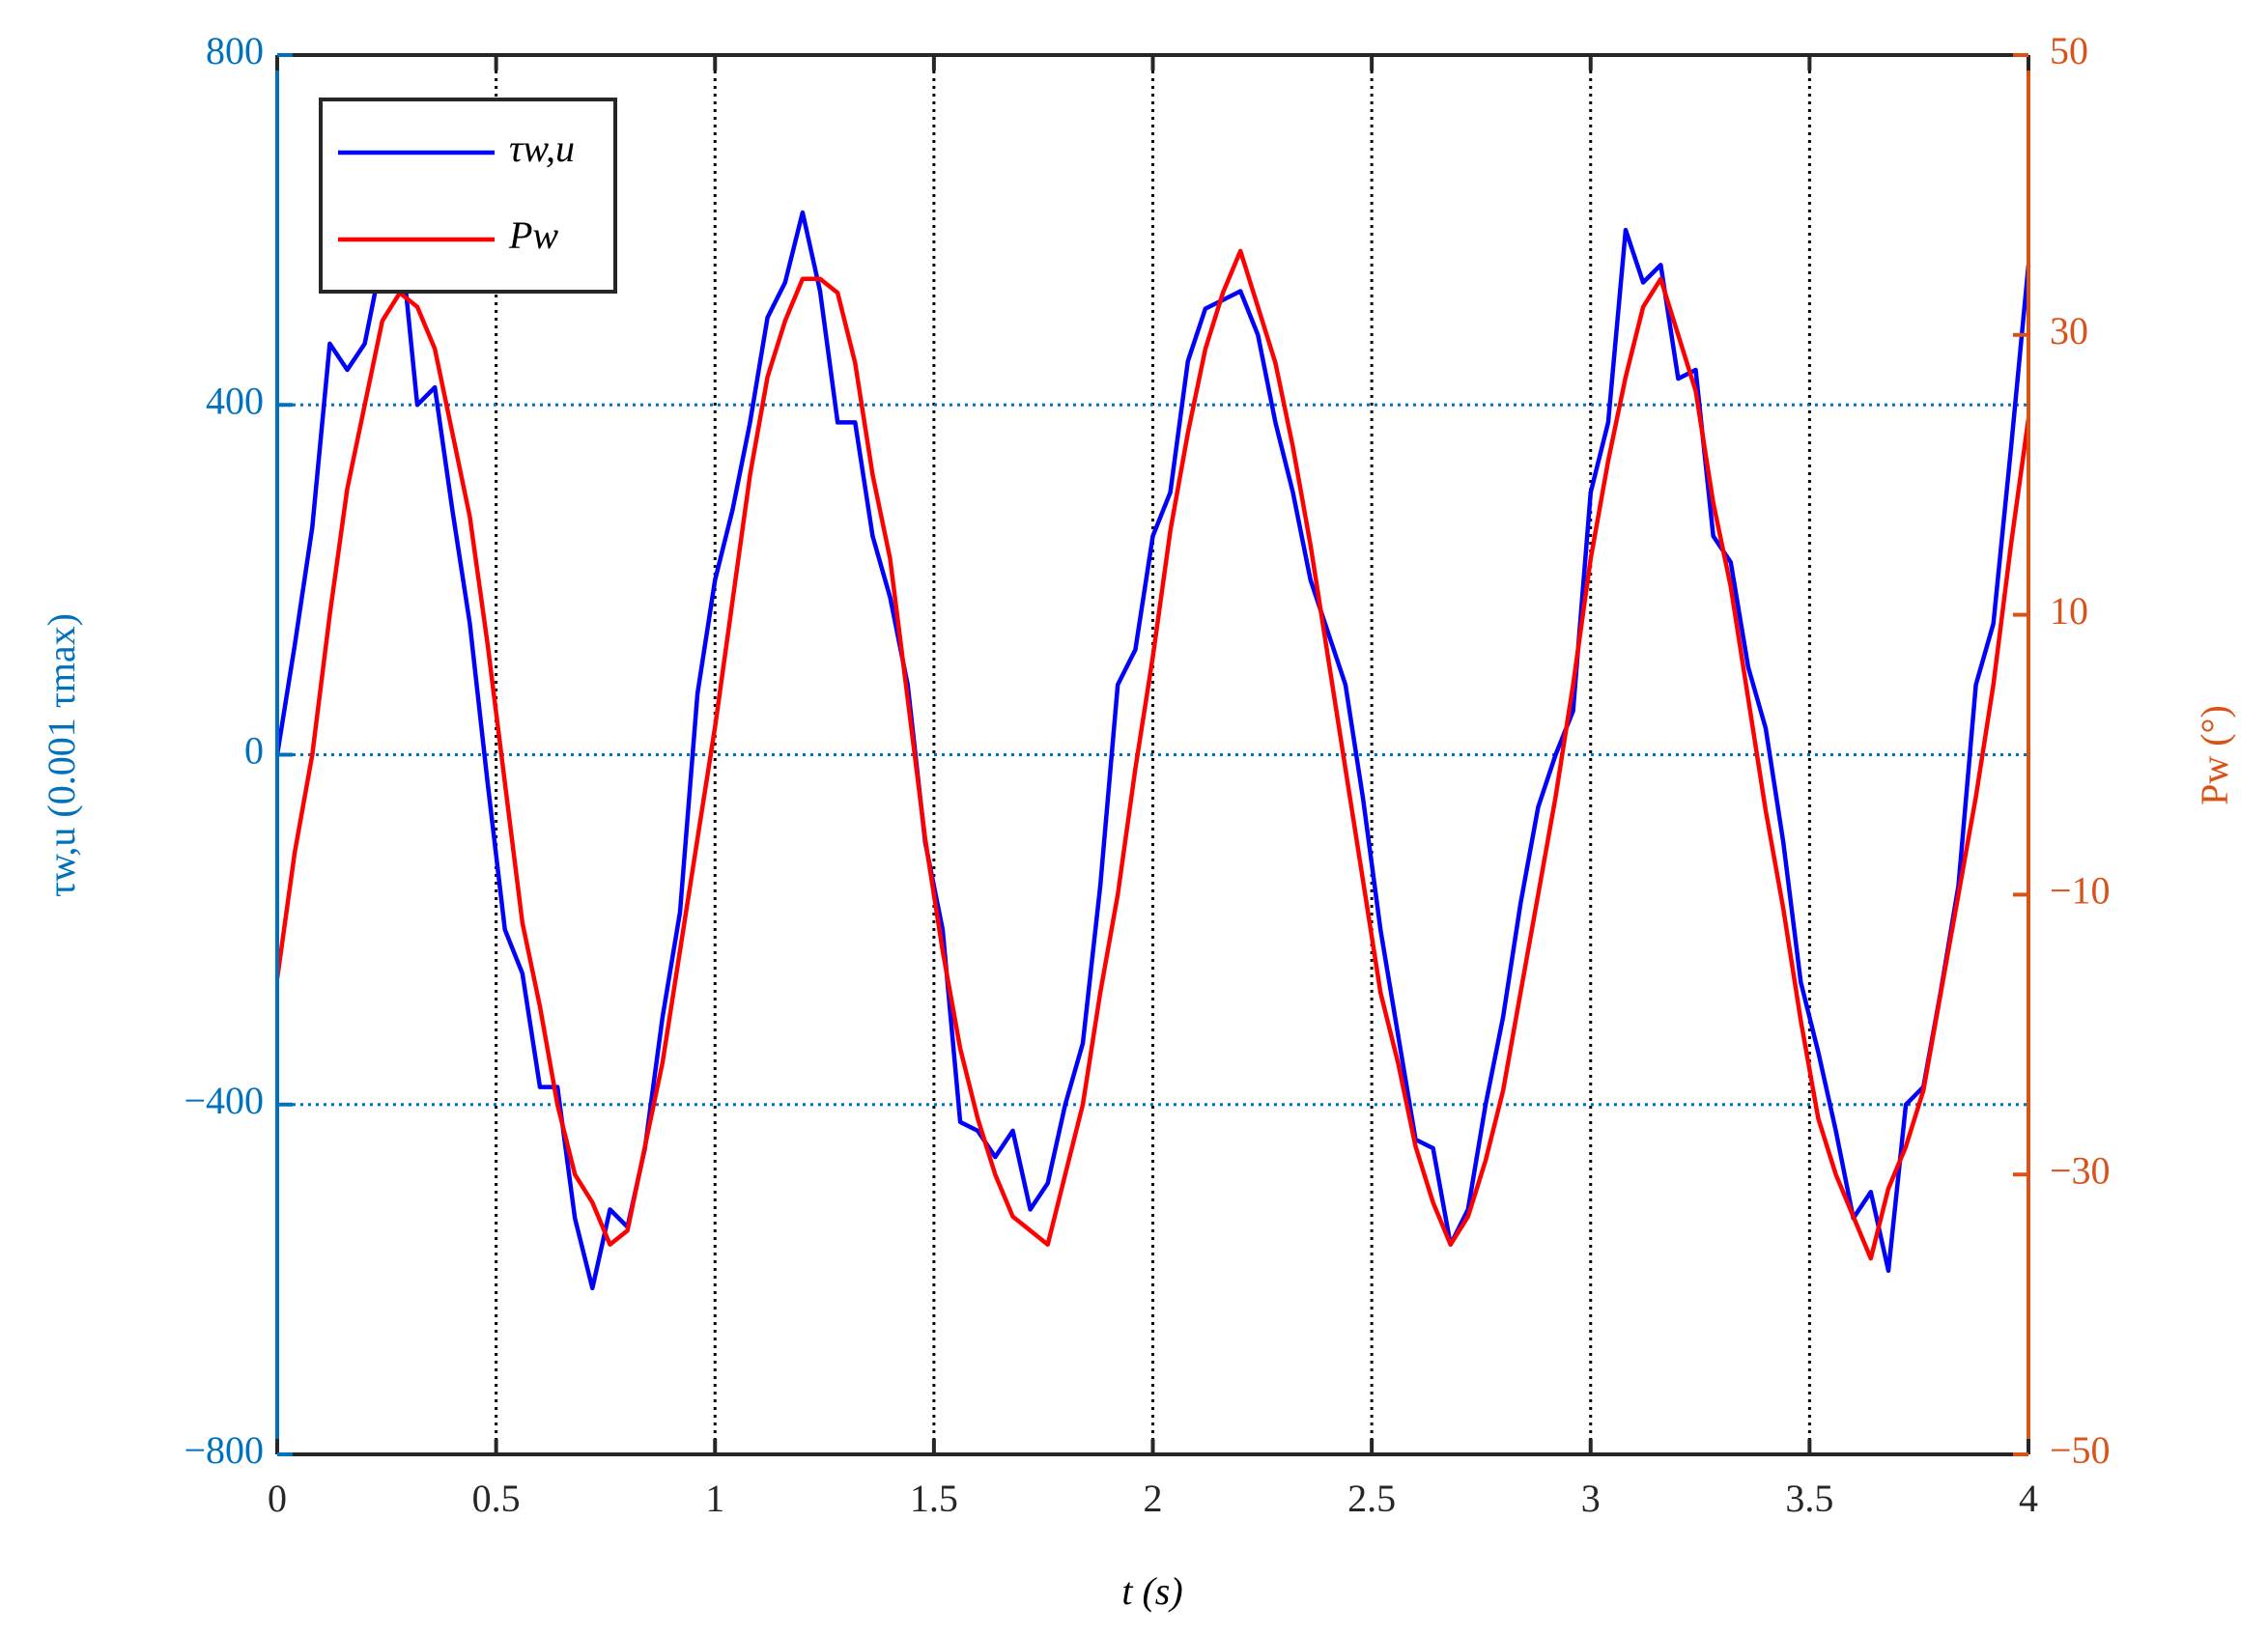 Image resolution: width=2268 pixels, height=1634 pixels. I want to click on y2-tick-label: 50, so click(2069, 50).